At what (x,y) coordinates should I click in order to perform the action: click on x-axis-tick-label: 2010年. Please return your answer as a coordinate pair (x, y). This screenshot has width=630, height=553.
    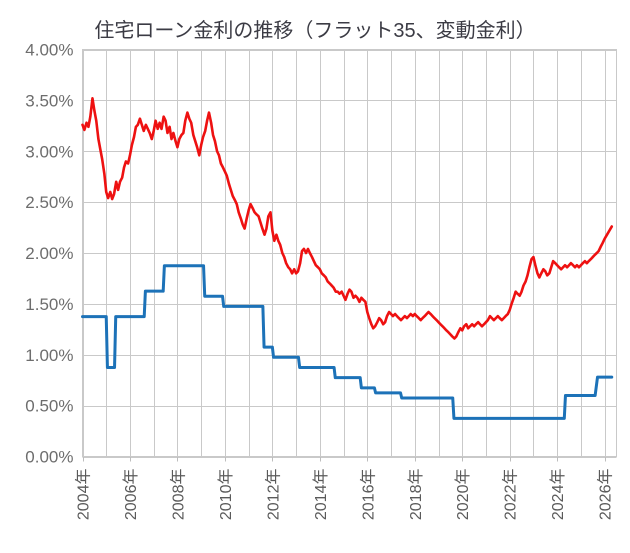
    Looking at the image, I should click on (226, 495).